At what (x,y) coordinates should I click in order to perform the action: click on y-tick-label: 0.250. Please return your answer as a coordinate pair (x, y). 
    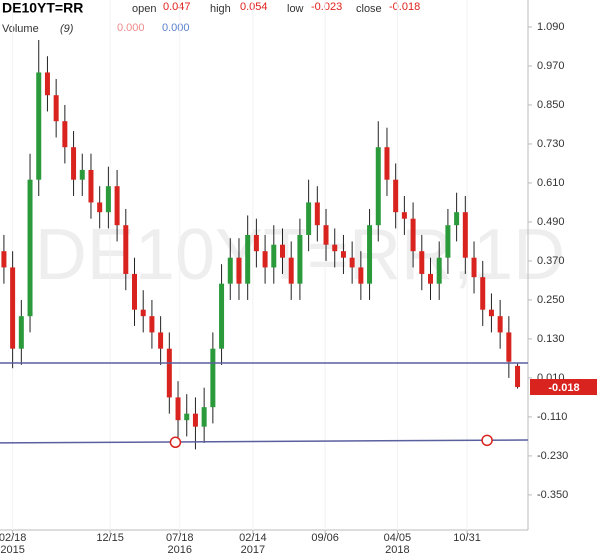
    Looking at the image, I should click on (551, 300).